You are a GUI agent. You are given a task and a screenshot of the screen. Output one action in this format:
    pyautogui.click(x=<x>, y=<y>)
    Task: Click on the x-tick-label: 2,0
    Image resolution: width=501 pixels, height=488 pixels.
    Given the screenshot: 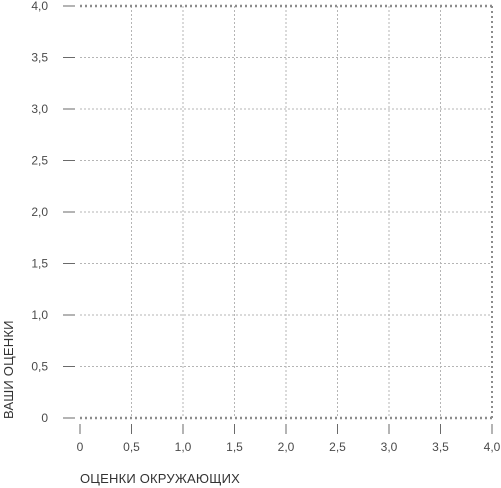 What is the action you would take?
    pyautogui.click(x=286, y=447)
    